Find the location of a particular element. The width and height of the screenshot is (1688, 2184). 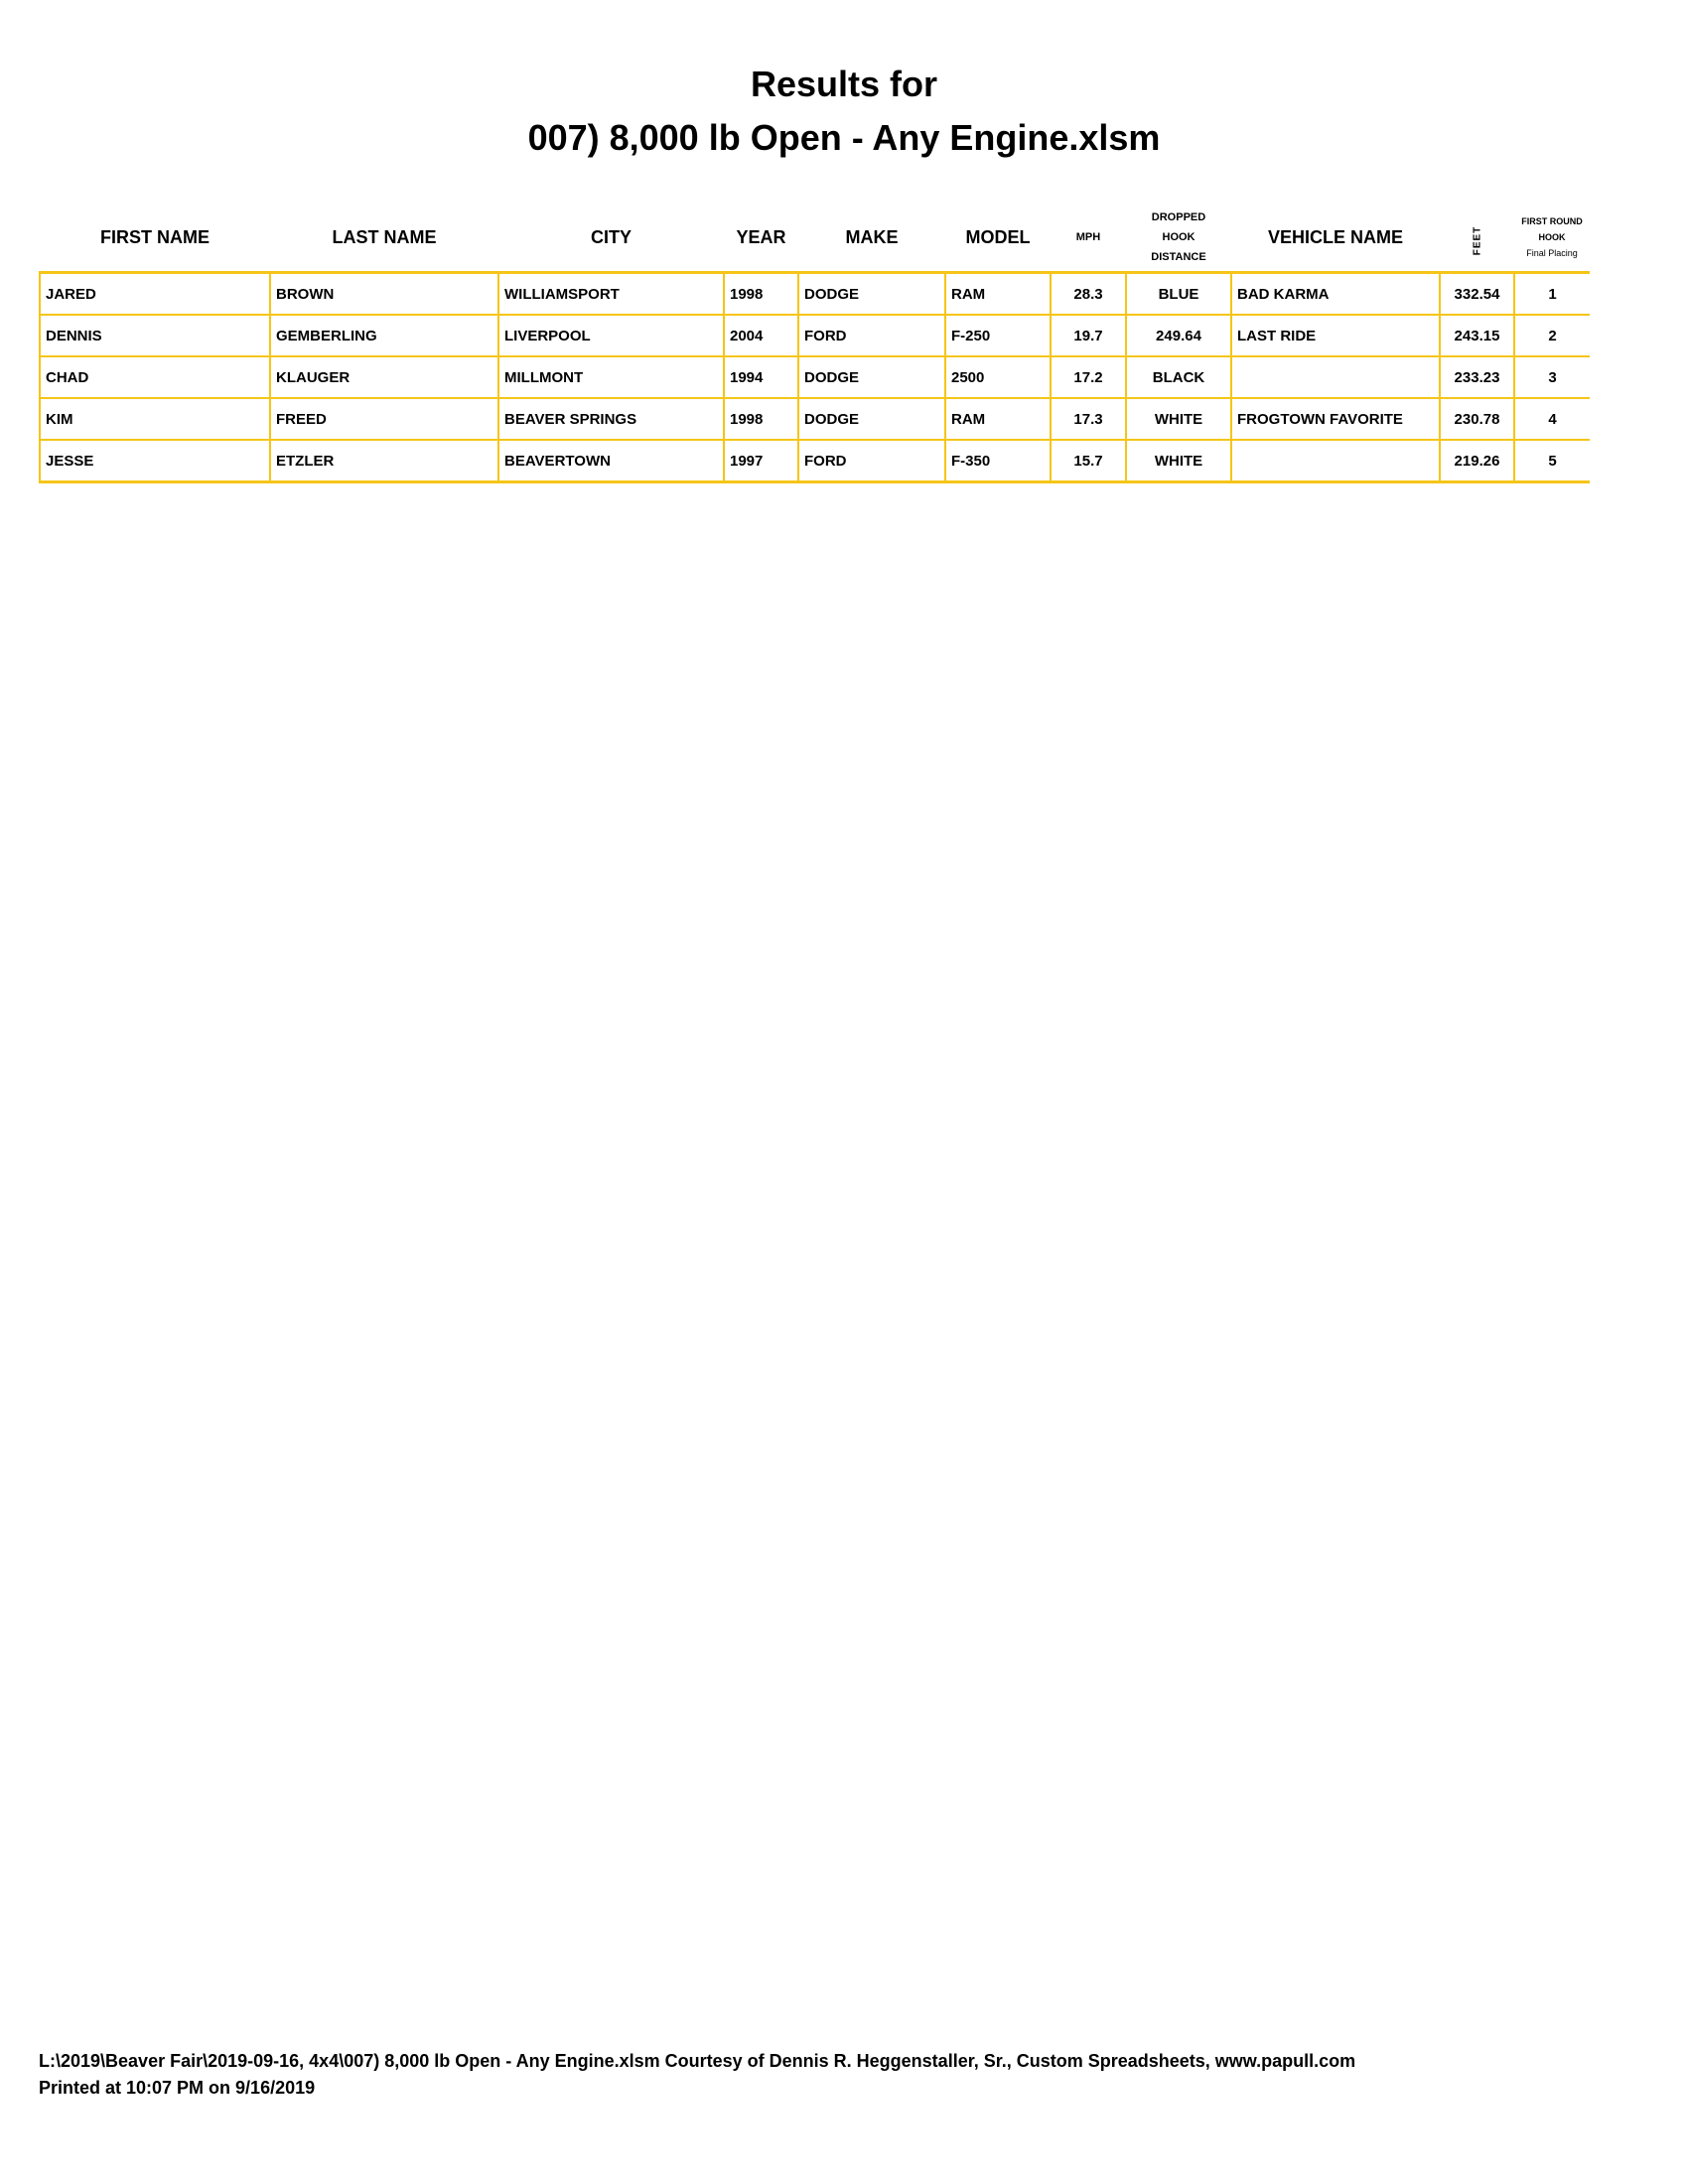

cell-last-name: KLAUGER is located at coordinates (384, 377).